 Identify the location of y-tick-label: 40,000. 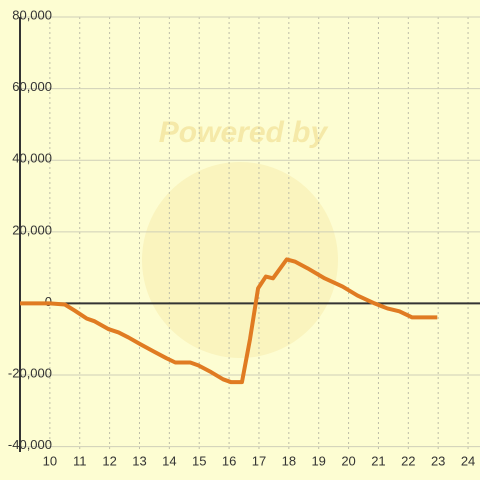
(32, 158).